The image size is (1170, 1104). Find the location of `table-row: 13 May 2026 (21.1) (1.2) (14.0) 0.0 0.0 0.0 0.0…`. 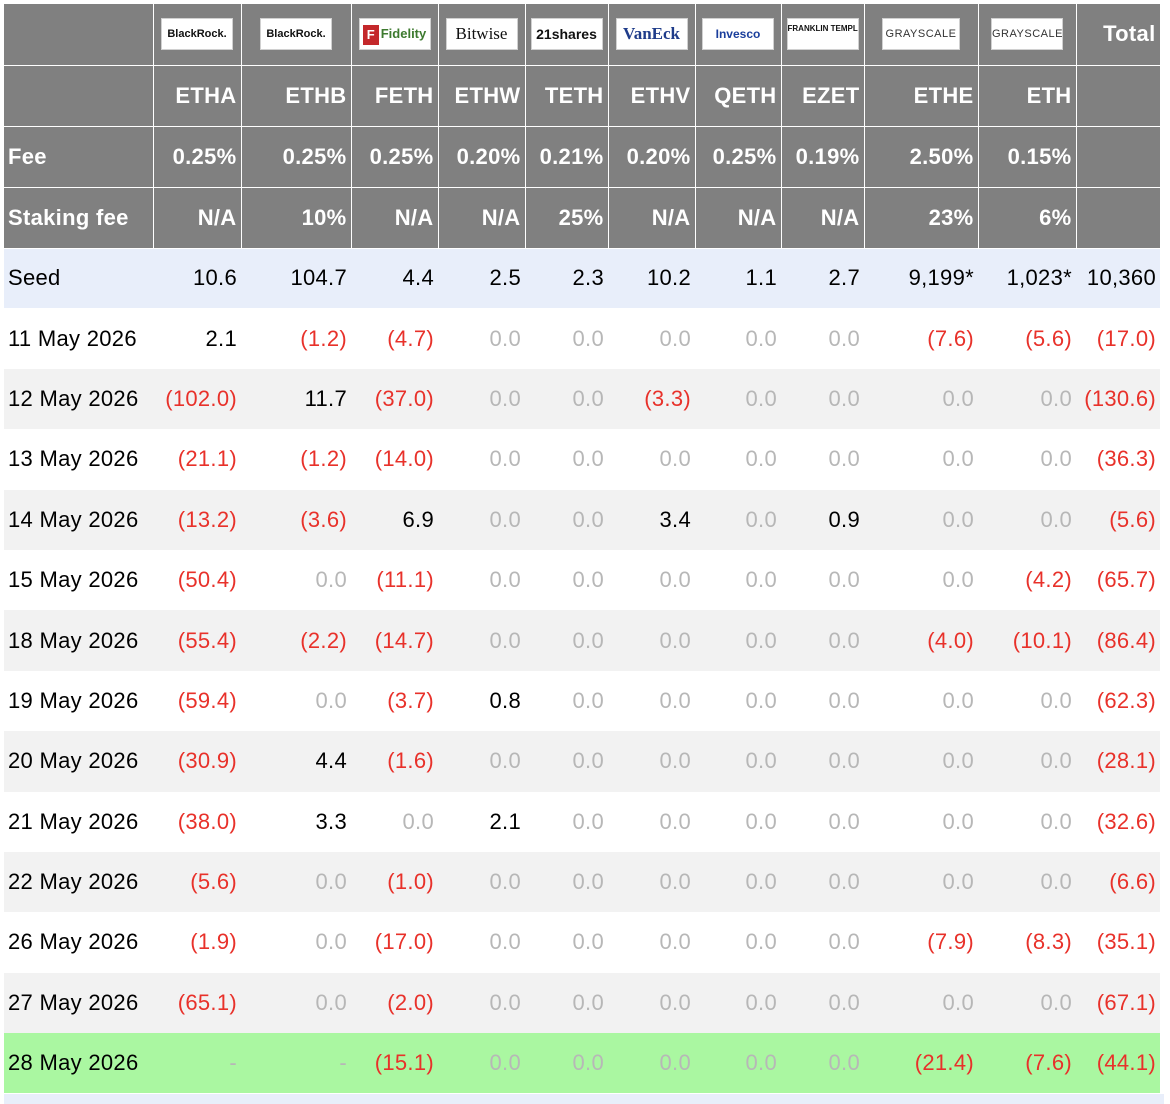

table-row: 13 May 2026 (21.1) (1.2) (14.0) 0.0 0.0 0.0 0.0… is located at coordinates (582, 459).